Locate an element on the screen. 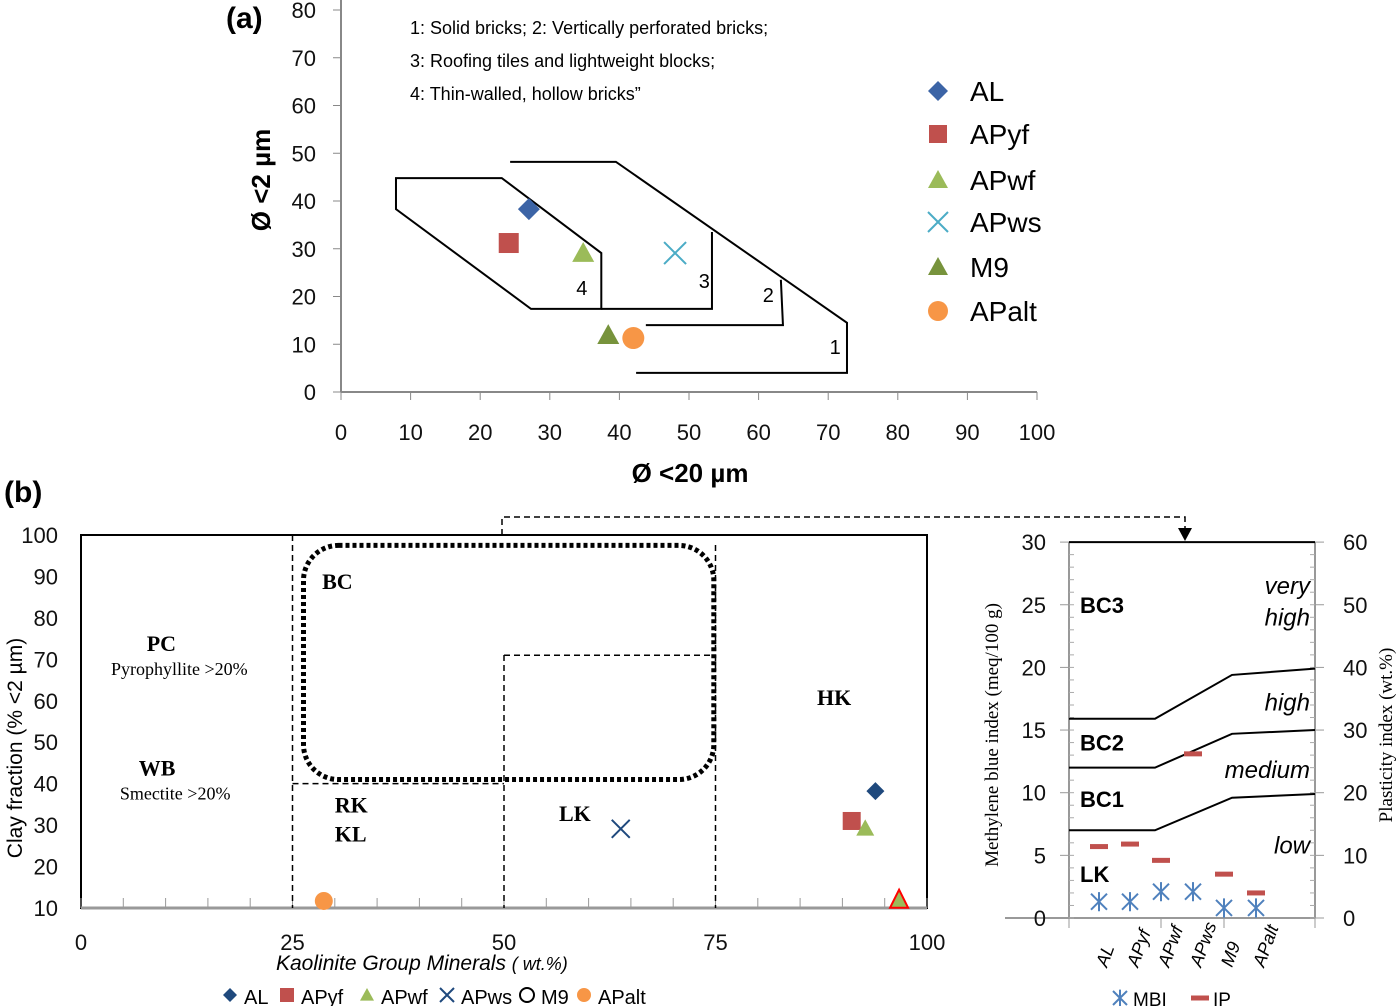  legend-label: APwf is located at coordinates (1003, 180).